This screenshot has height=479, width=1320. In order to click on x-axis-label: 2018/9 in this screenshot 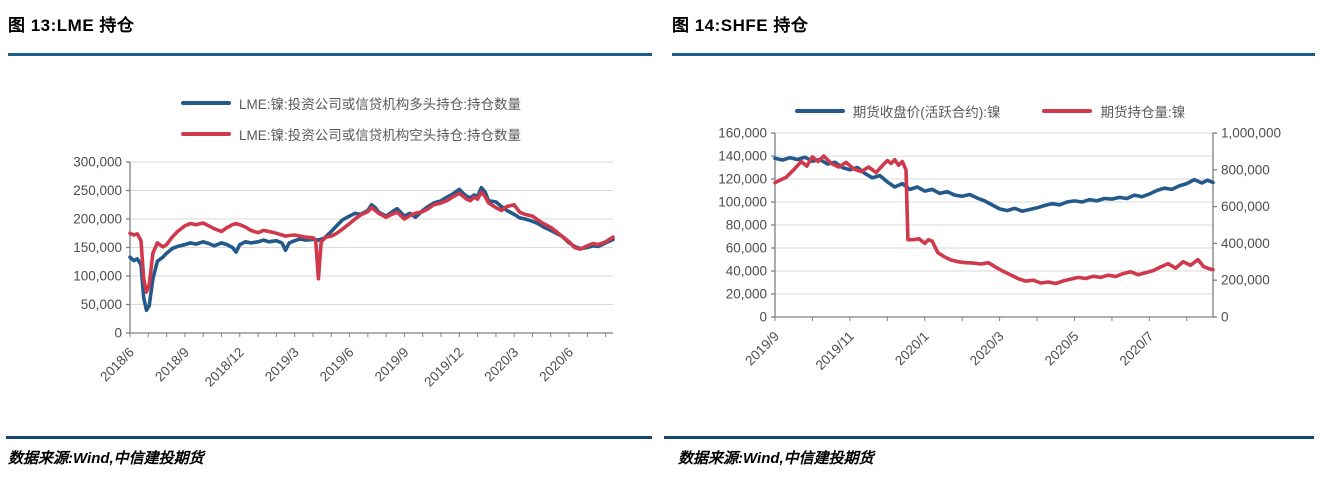, I will do `click(172, 365)`.